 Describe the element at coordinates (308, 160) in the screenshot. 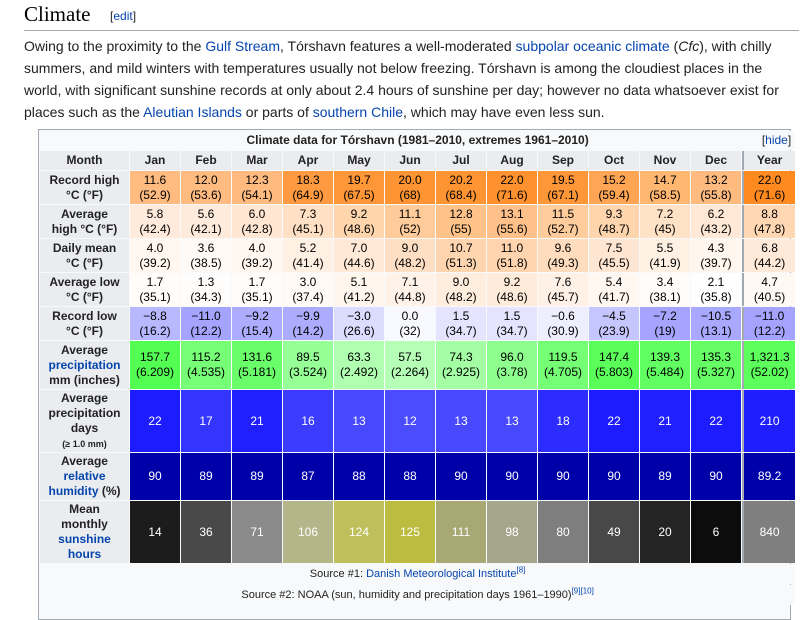

I see `month-header-apr: Apr` at that location.